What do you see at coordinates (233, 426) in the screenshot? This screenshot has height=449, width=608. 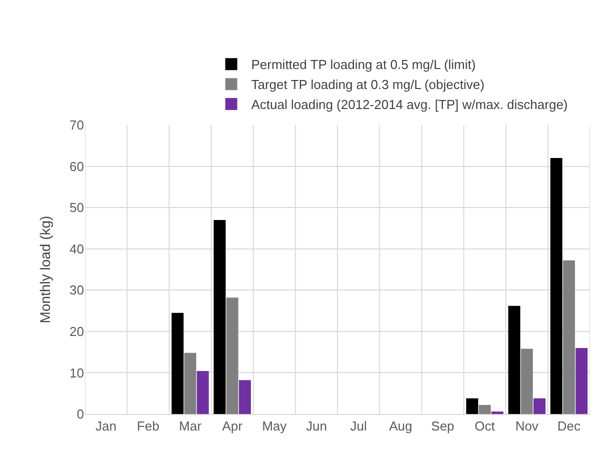 I see `x-tick-label: Apr` at bounding box center [233, 426].